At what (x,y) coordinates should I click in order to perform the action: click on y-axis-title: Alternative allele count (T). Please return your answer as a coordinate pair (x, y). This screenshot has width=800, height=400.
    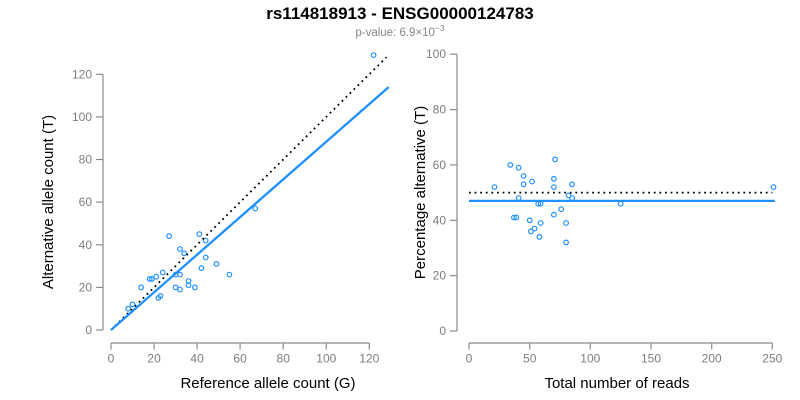
    Looking at the image, I should click on (48, 202).